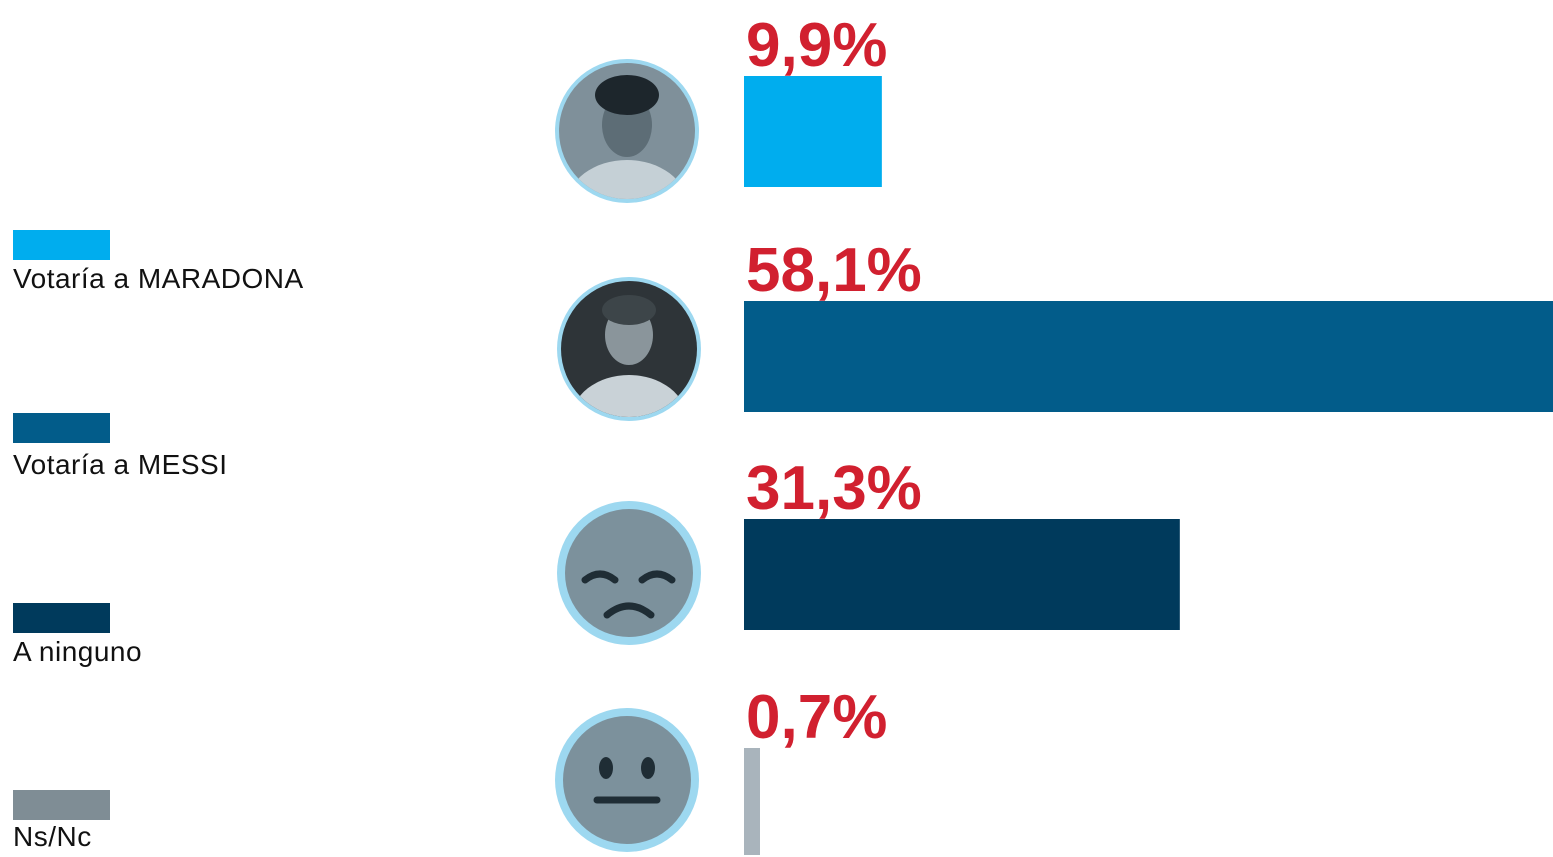 This screenshot has width=1553, height=857. Describe the element at coordinates (628, 455) in the screenshot. I see `icons` at that location.